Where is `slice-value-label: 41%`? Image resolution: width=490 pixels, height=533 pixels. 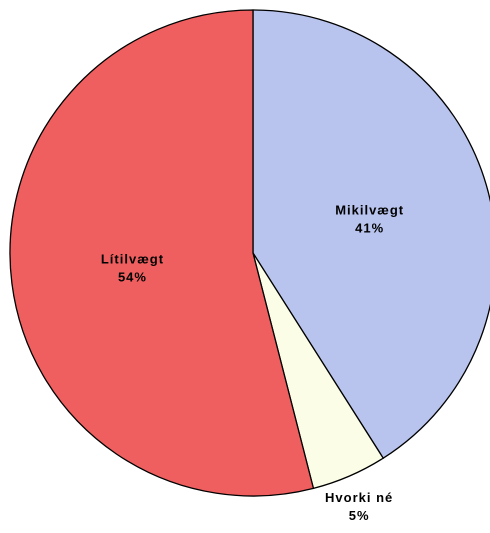
slice-value-label: 41% is located at coordinates (369, 228).